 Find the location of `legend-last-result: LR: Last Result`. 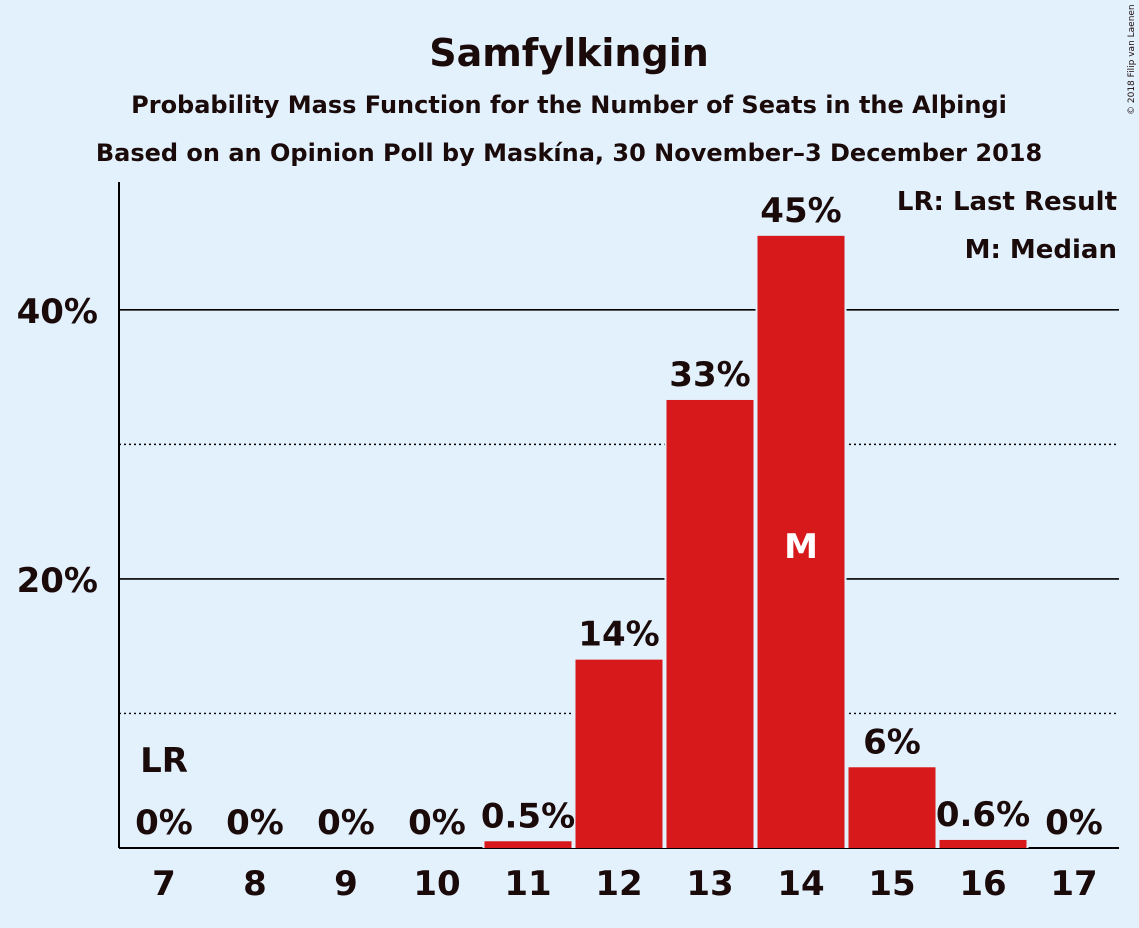

legend-last-result: LR: Last Result is located at coordinates (1007, 202).